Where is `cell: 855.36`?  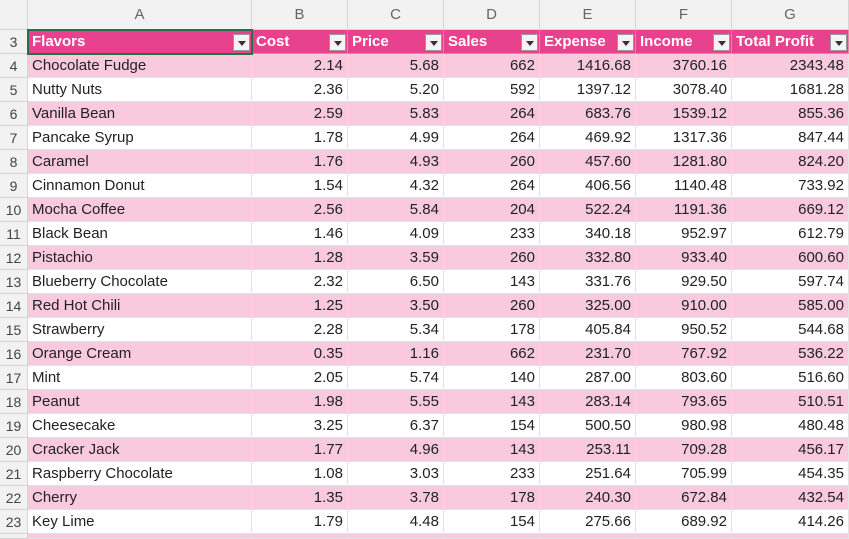
cell: 855.36 is located at coordinates (790, 114).